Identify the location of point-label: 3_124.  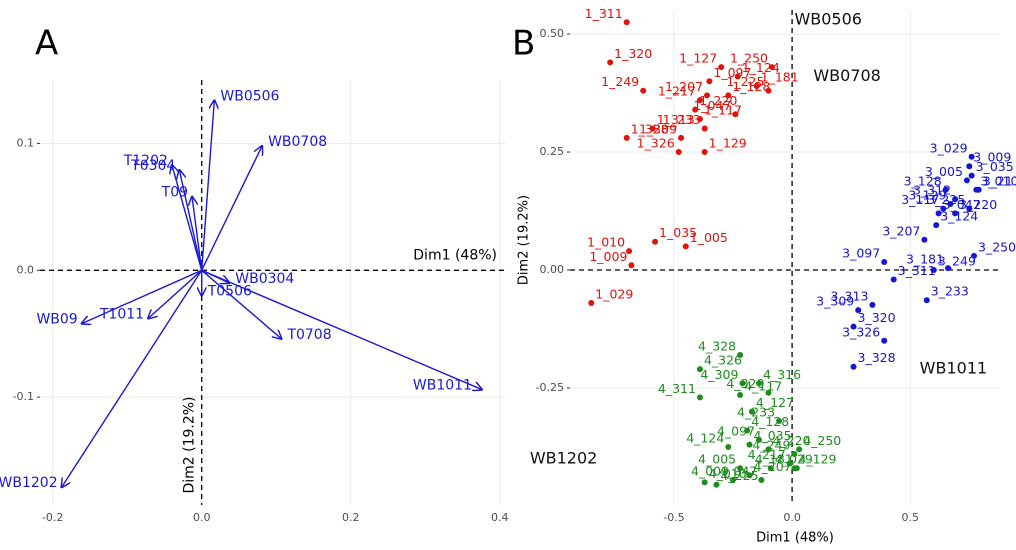
(959, 216).